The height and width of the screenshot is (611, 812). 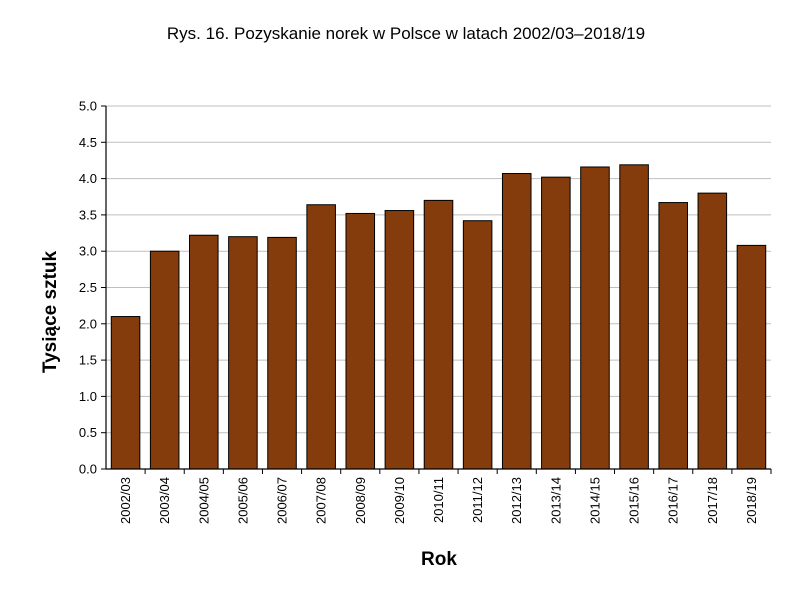 What do you see at coordinates (88, 323) in the screenshot?
I see `y-tick-label: 2.0` at bounding box center [88, 323].